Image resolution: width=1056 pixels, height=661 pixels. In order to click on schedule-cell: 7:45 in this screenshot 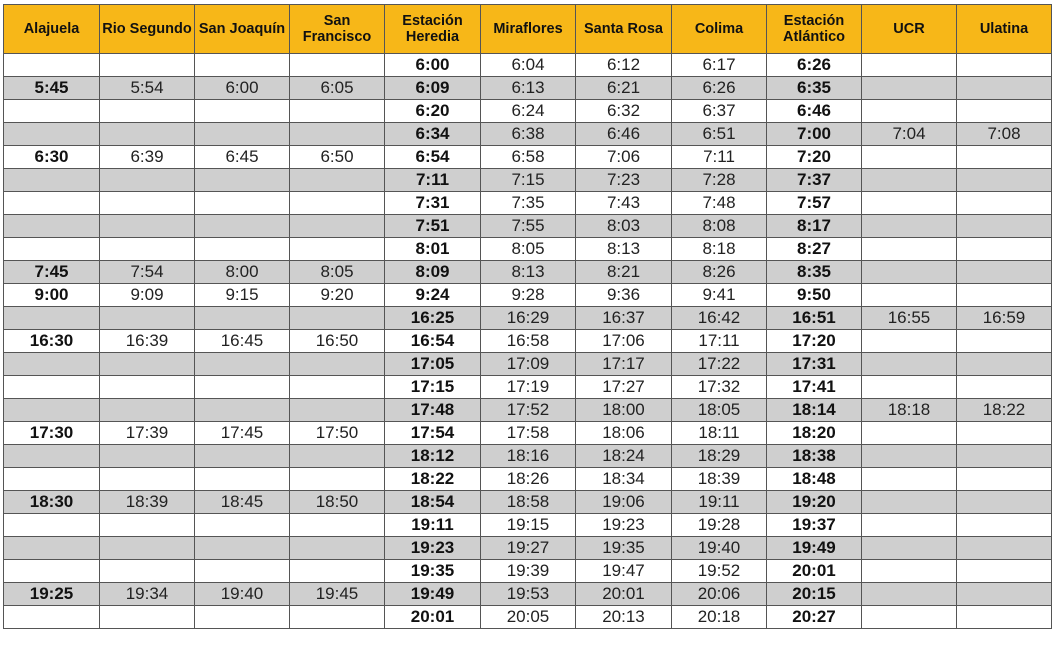, I will do `click(51, 272)`.